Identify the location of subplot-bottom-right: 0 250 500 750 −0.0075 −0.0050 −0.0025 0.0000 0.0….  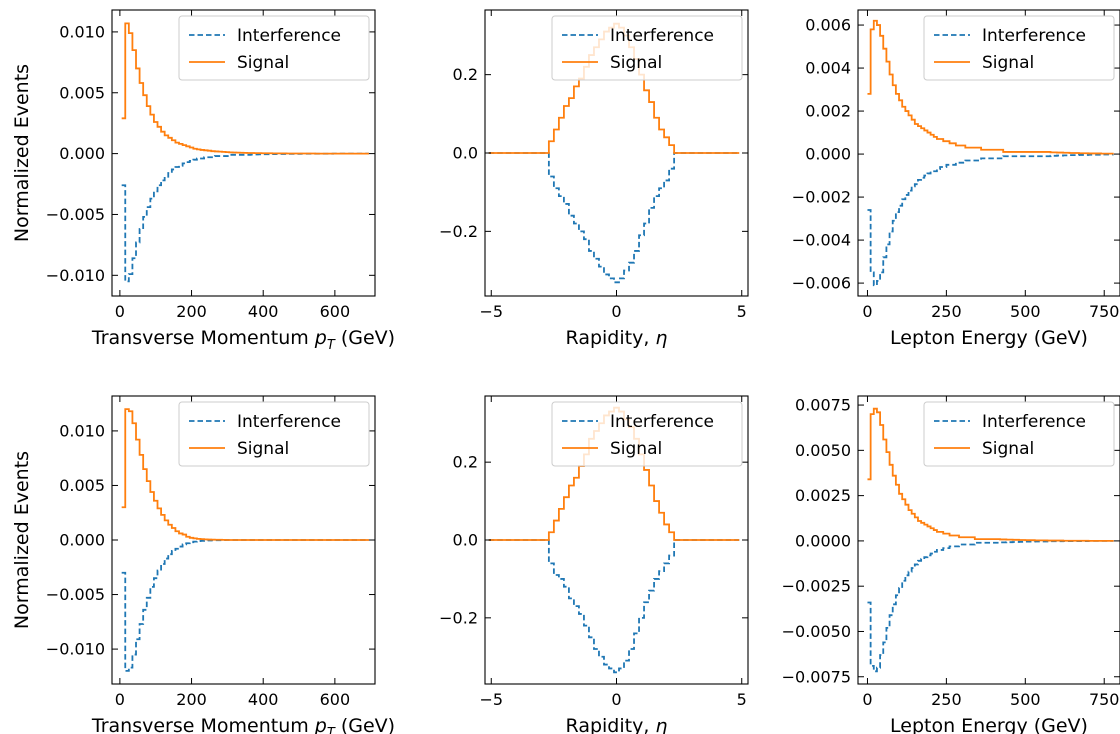
(951, 564).